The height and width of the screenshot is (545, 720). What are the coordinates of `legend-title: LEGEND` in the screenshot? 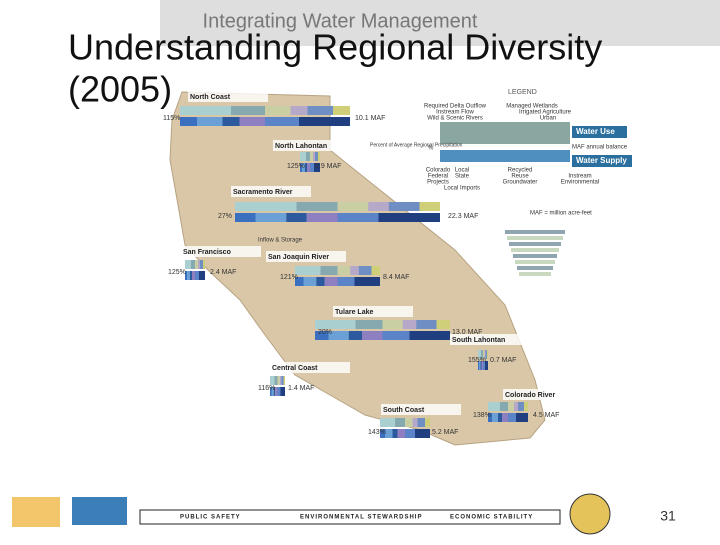 It's located at (522, 92).